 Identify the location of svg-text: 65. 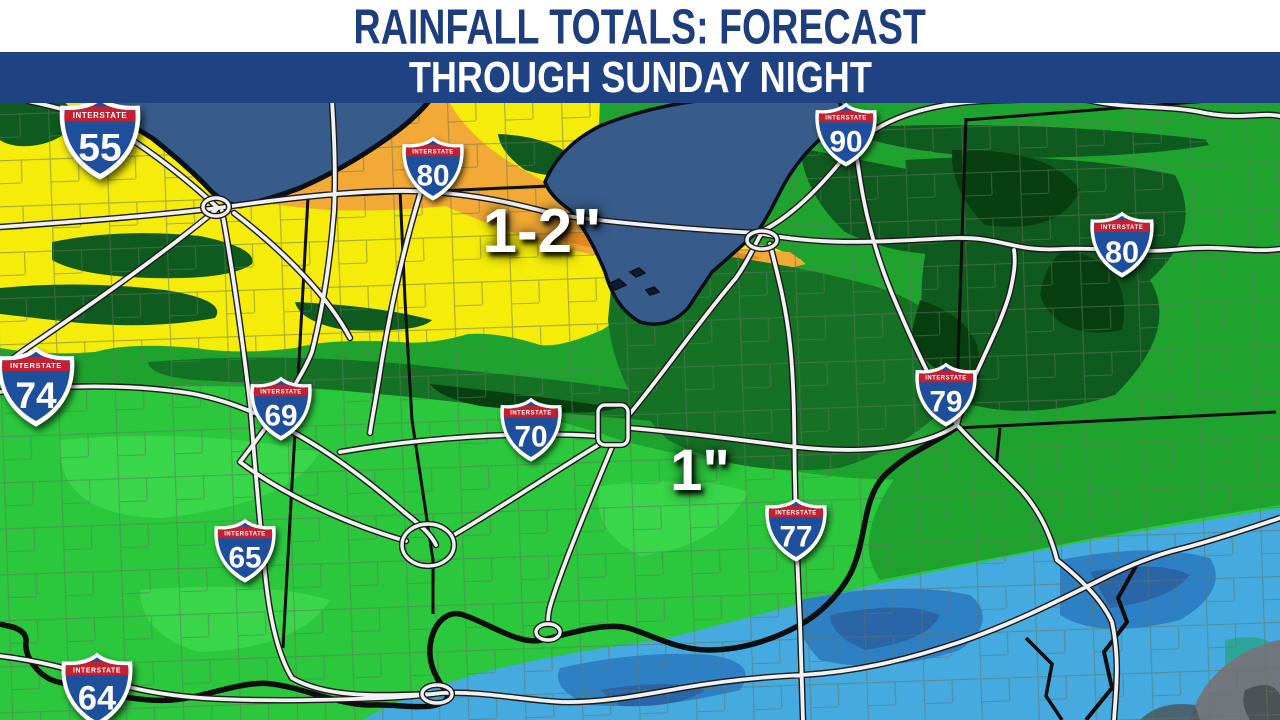
(244, 558).